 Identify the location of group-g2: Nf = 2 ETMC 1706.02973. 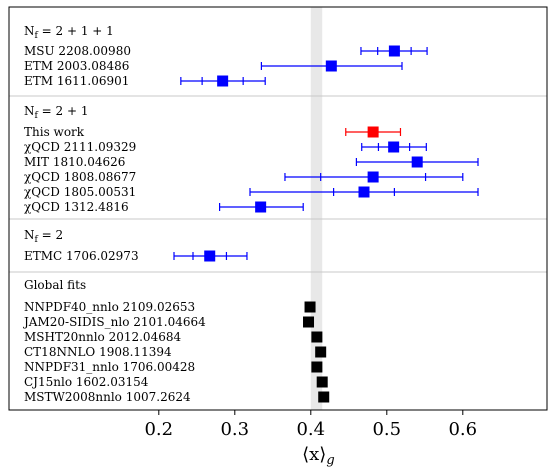
(136, 245).